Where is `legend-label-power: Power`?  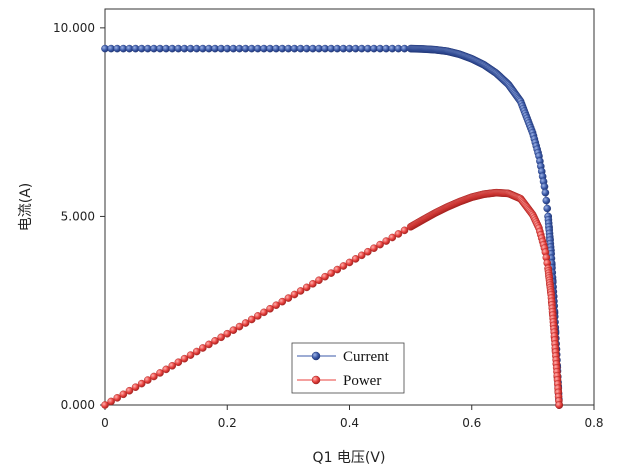
legend-label-power: Power is located at coordinates (362, 381).